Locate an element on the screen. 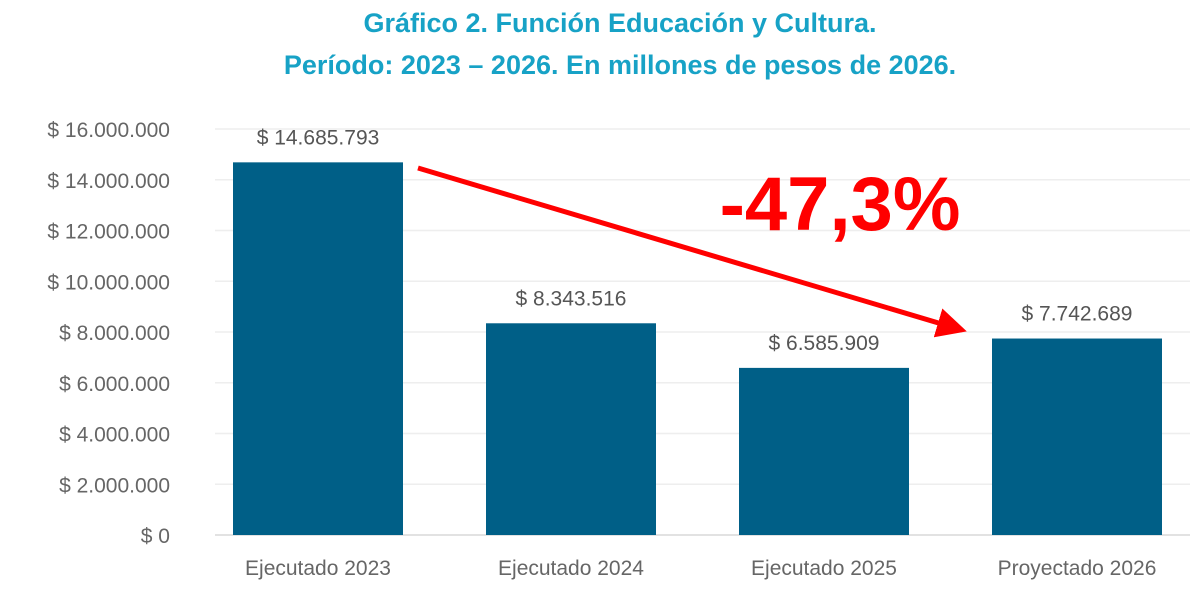 The image size is (1200, 606). x-tick-label: Proyectado 2026 is located at coordinates (1077, 568).